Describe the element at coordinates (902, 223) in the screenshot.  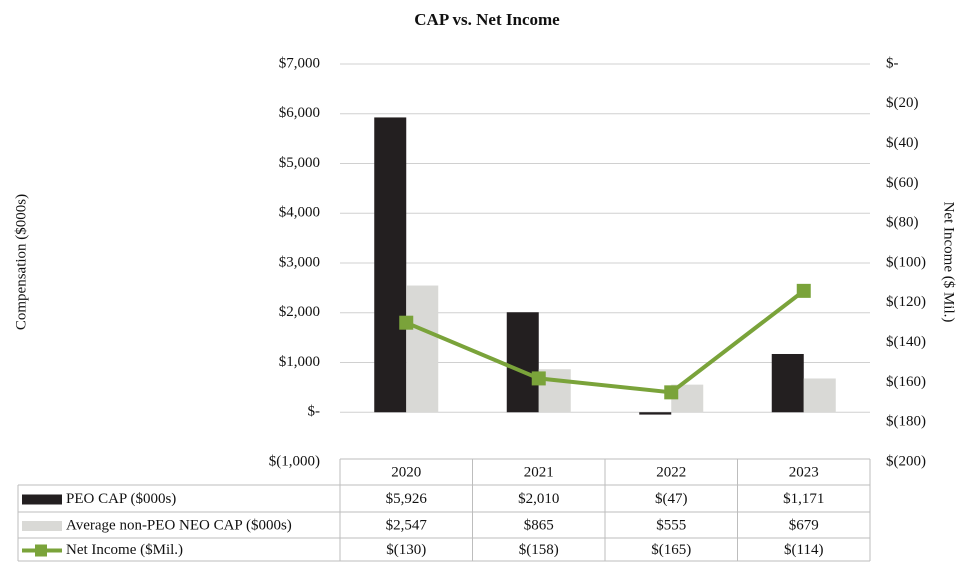
I see `y2-tick-label: $(80)` at that location.